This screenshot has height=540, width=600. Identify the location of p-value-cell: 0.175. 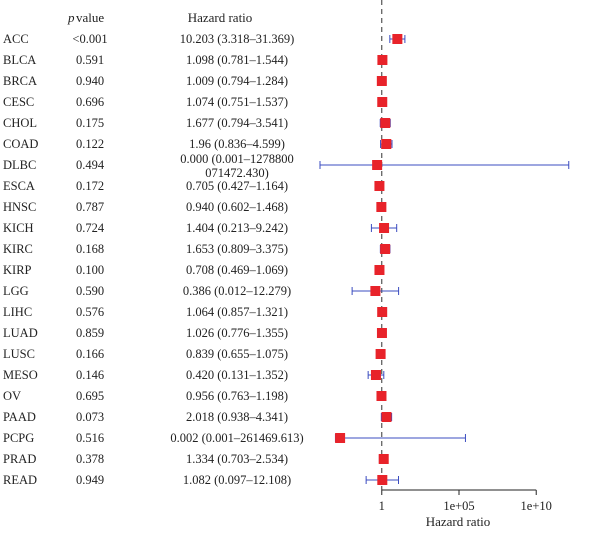
(90, 123).